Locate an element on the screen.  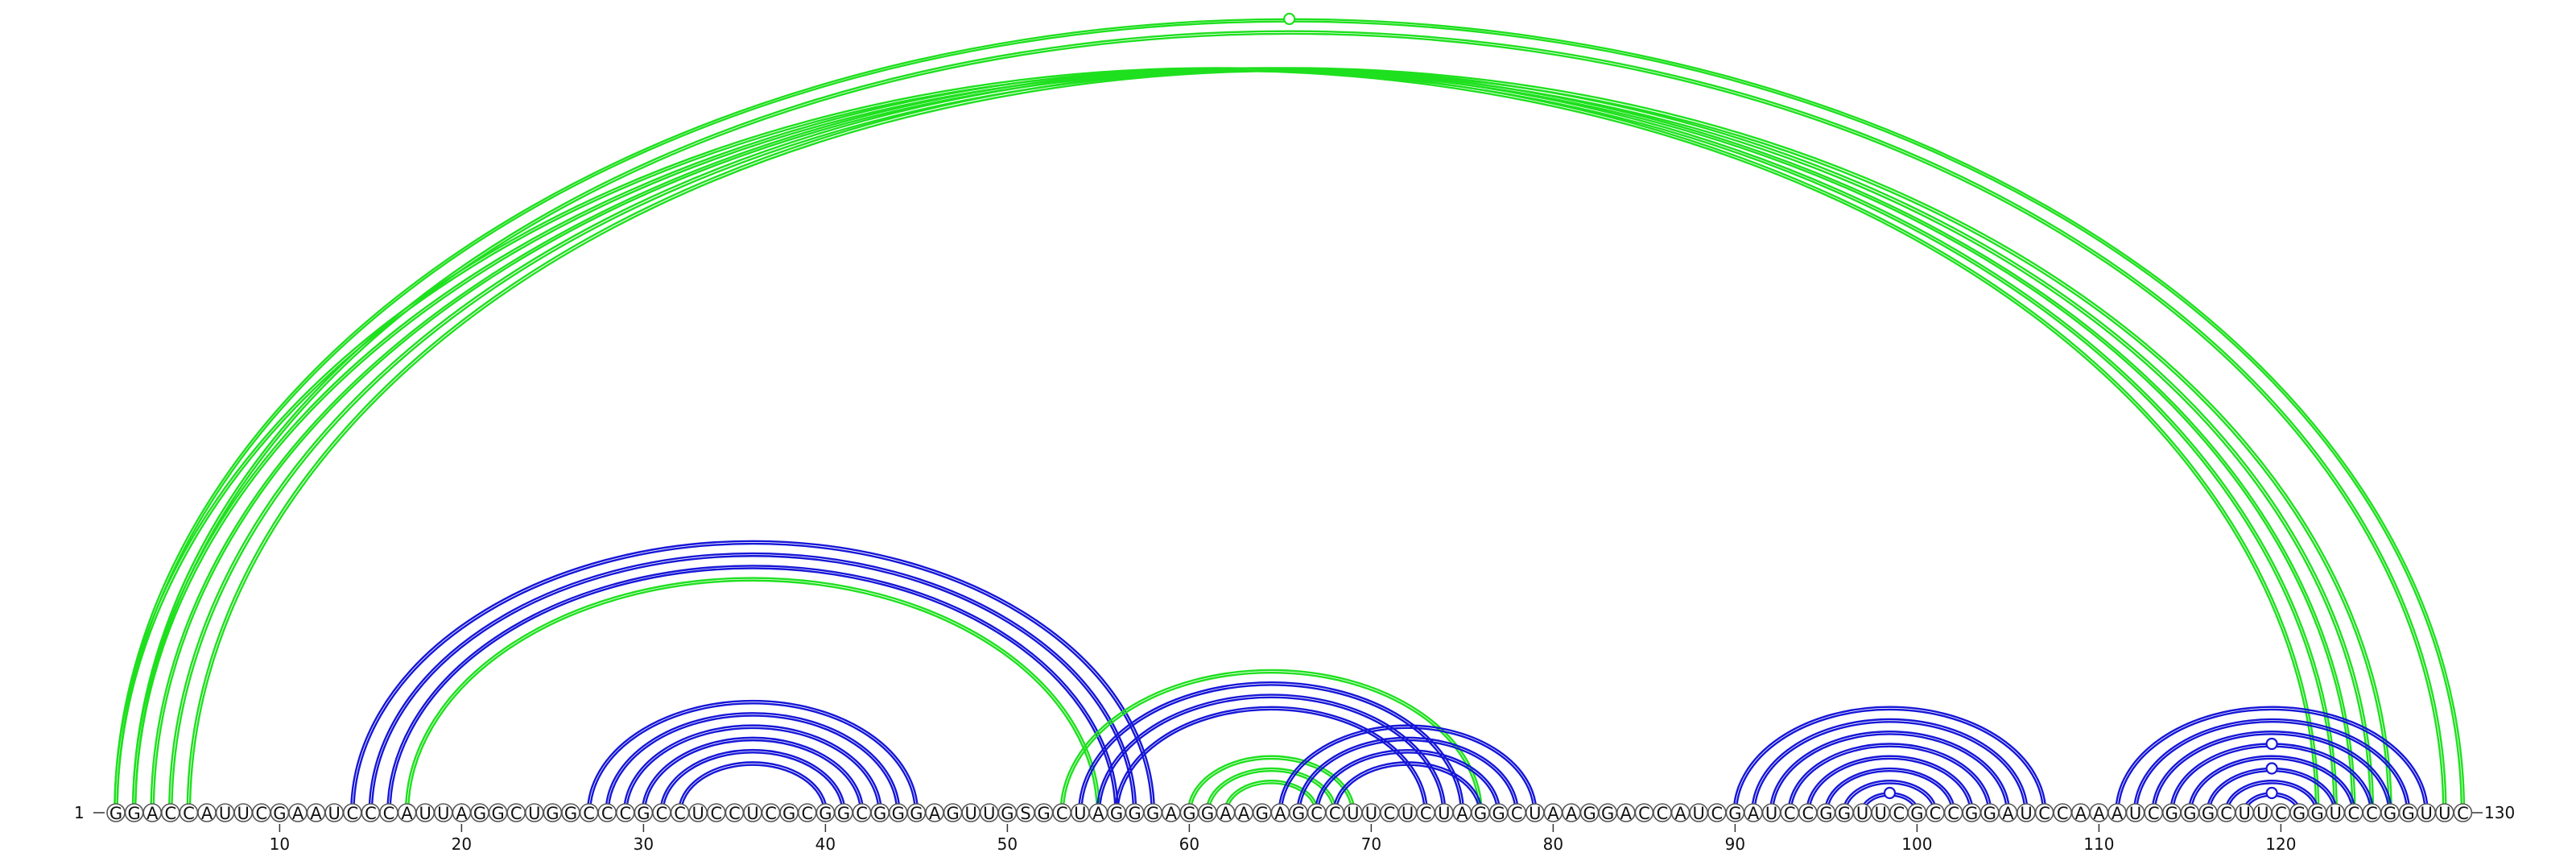
arc-92-105-outer is located at coordinates (1890, 772).